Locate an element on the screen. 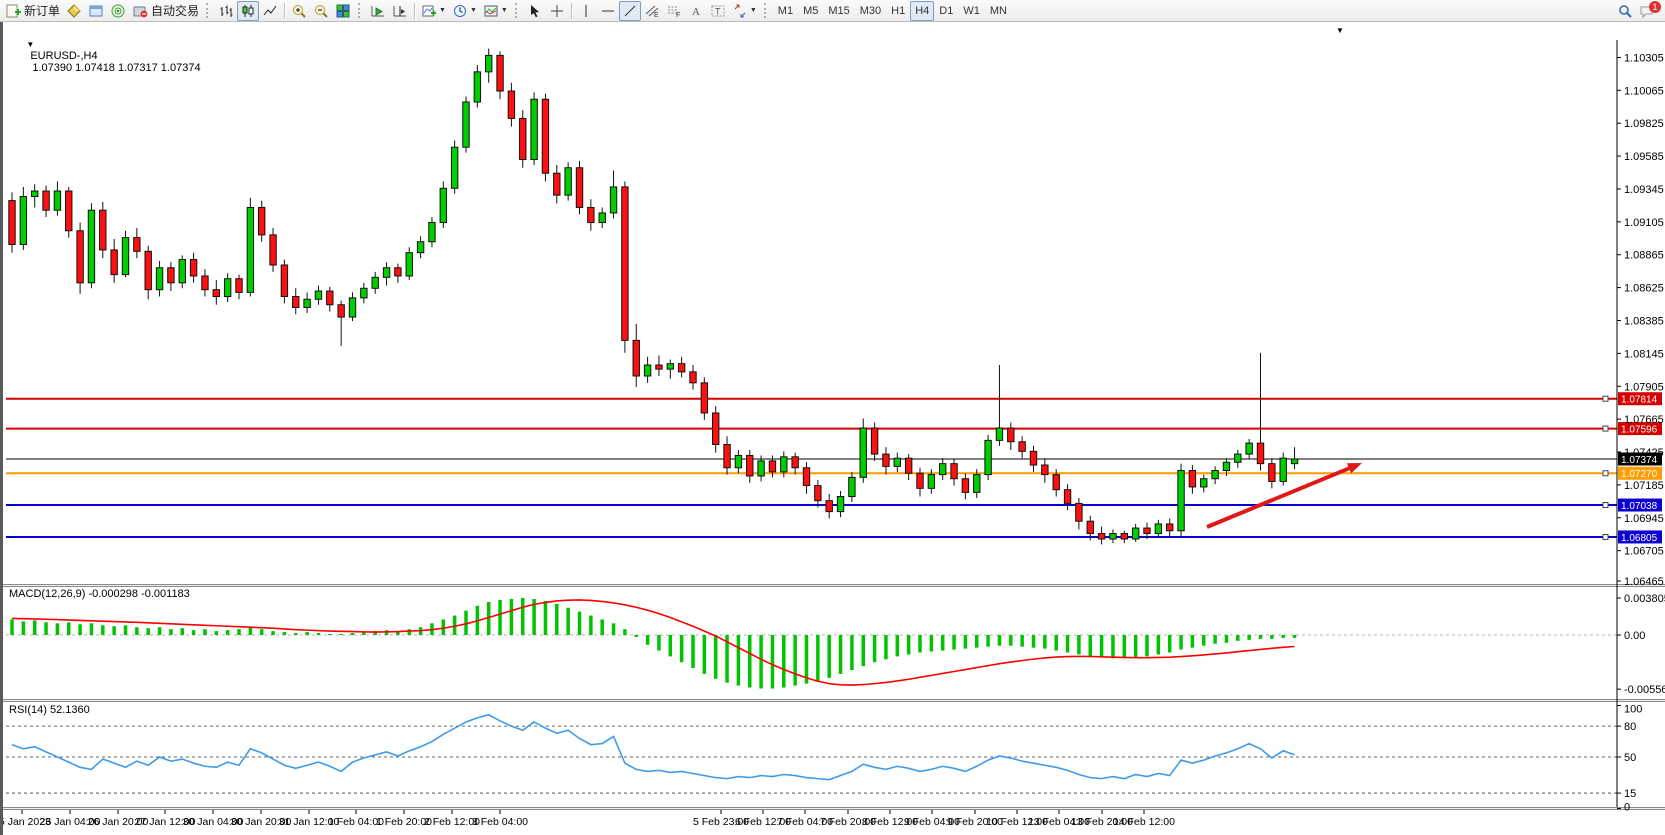 The width and height of the screenshot is (1665, 835). fibonacci-button: F is located at coordinates (674, 11).